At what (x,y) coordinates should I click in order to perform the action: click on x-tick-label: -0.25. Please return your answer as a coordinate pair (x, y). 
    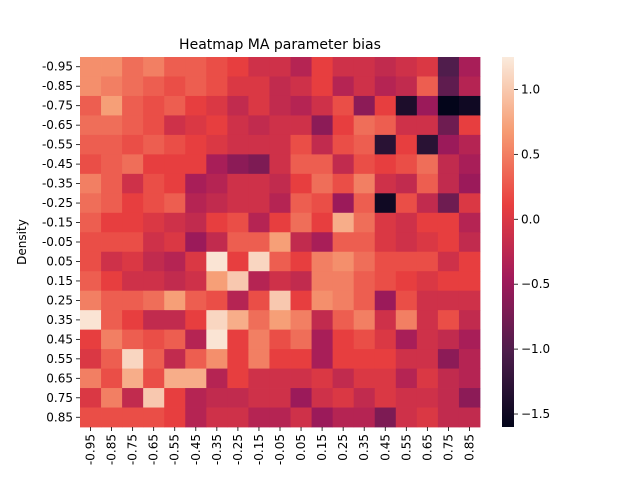
    Looking at the image, I should click on (238, 449).